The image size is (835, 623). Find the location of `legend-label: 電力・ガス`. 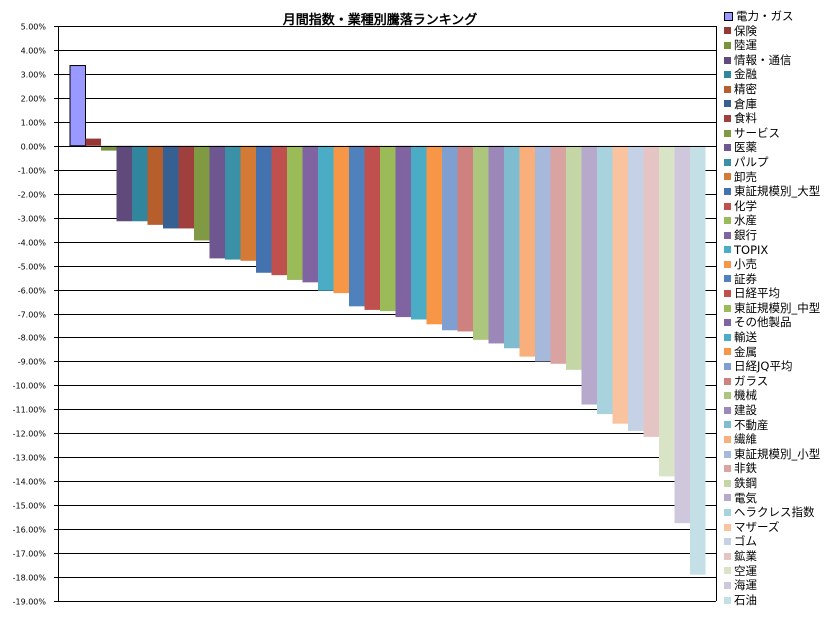

legend-label: 電力・ガス is located at coordinates (765, 16).